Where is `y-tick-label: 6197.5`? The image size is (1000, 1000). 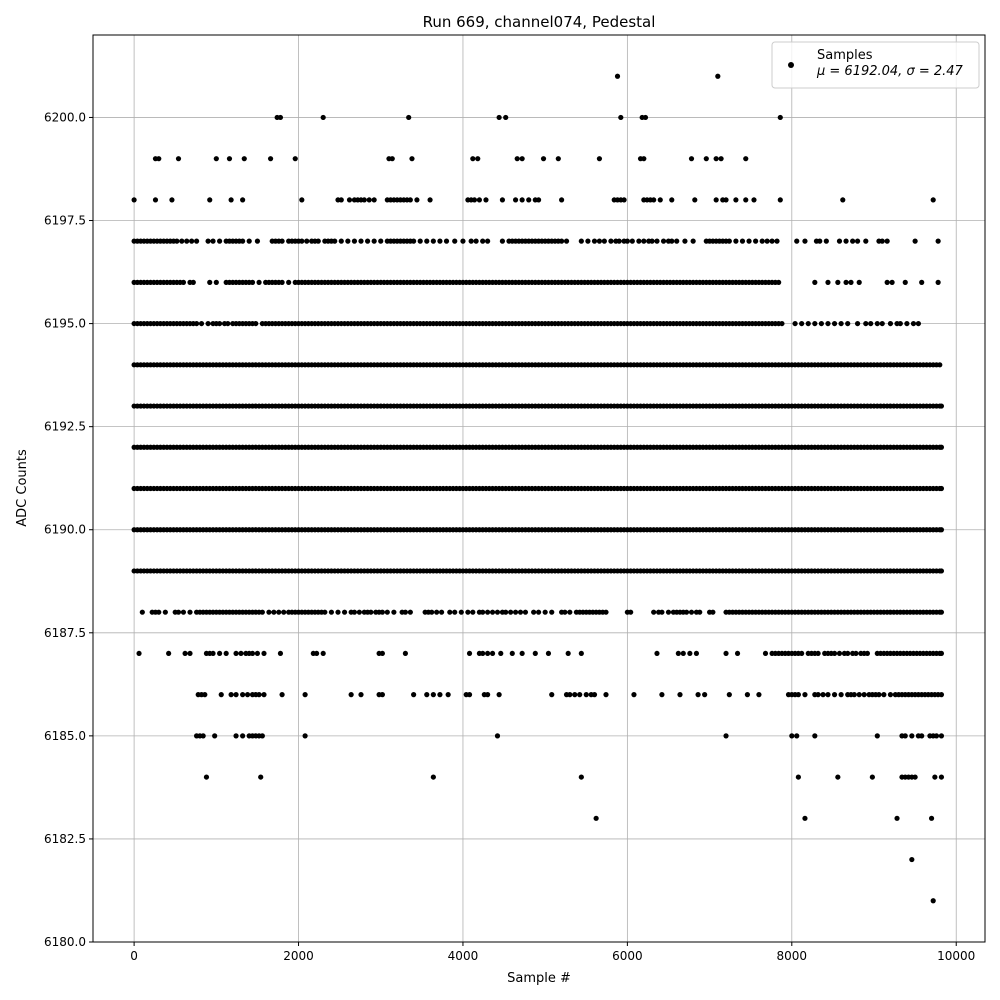
y-tick-label: 6197.5 is located at coordinates (65, 221).